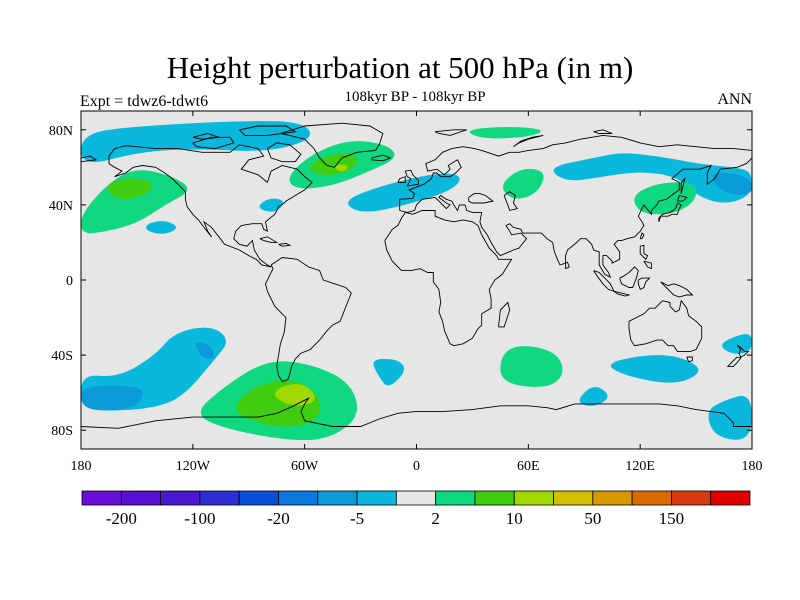 This screenshot has width=800, height=600. What do you see at coordinates (672, 518) in the screenshot?
I see `colorbar-label: 150` at bounding box center [672, 518].